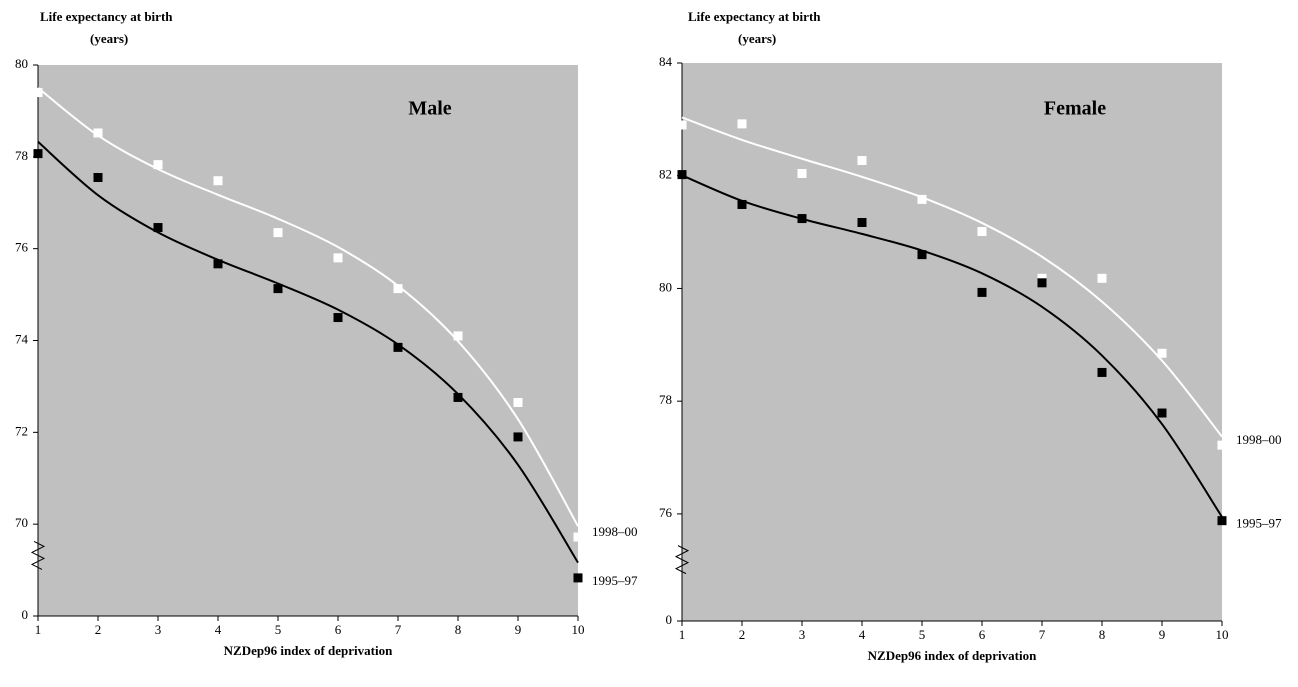 The width and height of the screenshot is (1298, 687). I want to click on y-tick-label: 84, so click(666, 61).